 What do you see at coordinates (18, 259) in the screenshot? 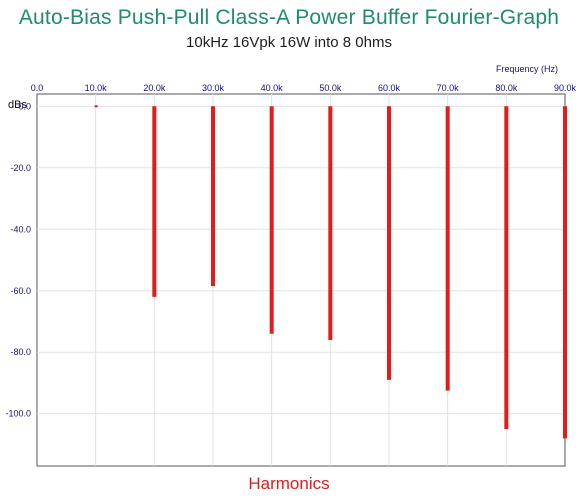
I see `y-axis-ticks: 0.0 -20.0 -40.0 -60.0 -80.0 -100.0` at bounding box center [18, 259].